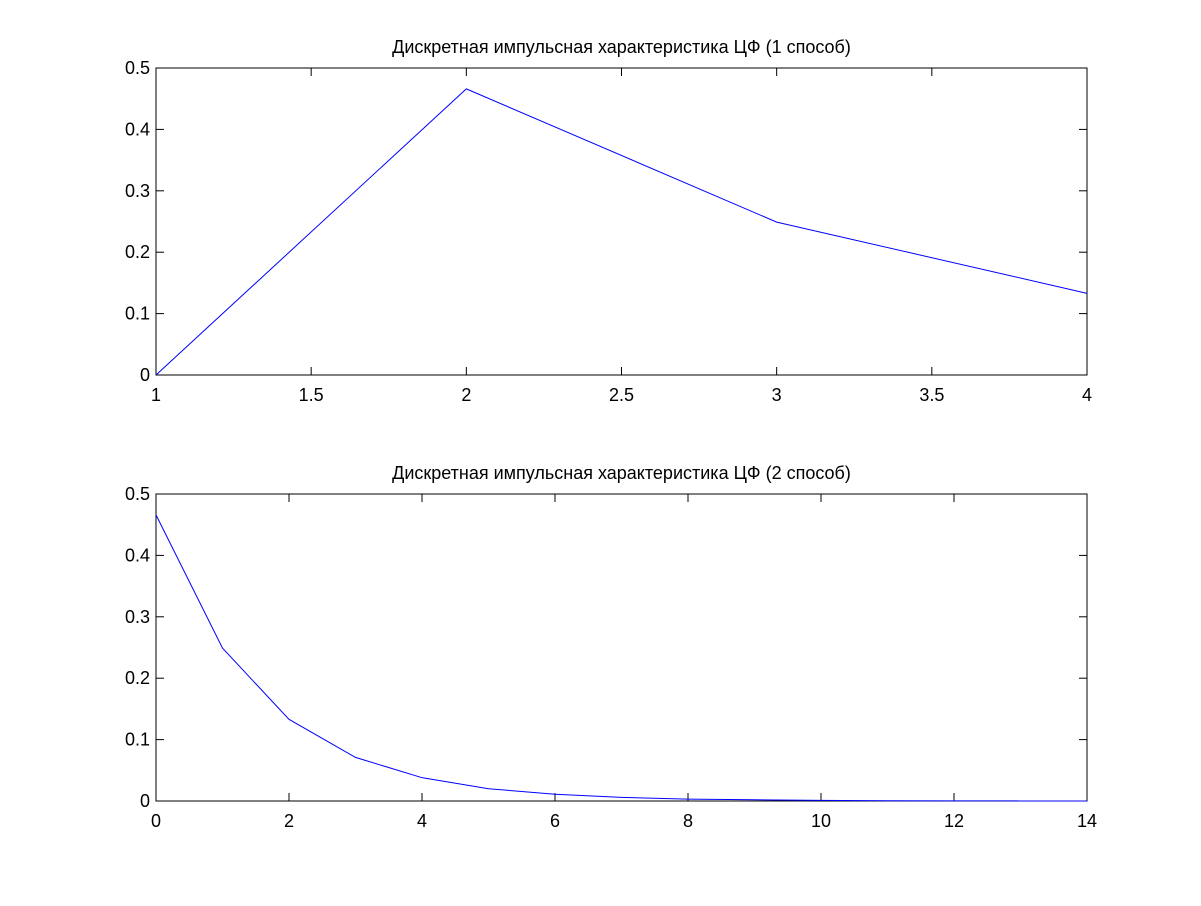  What do you see at coordinates (156, 395) in the screenshot?
I see `x-tick-label: 1` at bounding box center [156, 395].